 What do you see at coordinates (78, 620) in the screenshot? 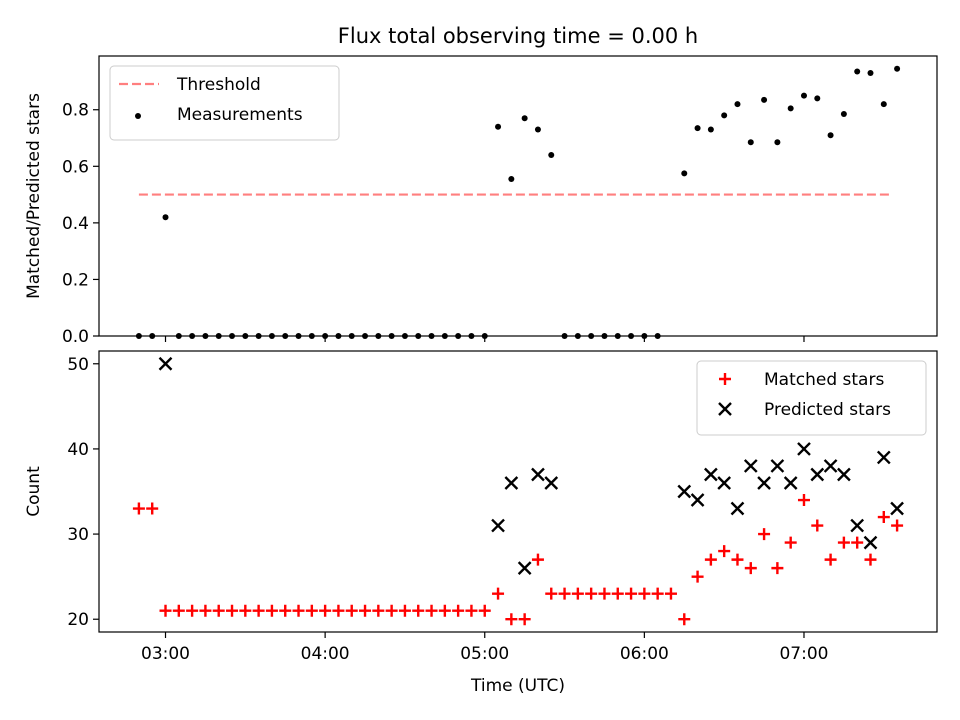
I see `y-tick-label: 20` at bounding box center [78, 620].